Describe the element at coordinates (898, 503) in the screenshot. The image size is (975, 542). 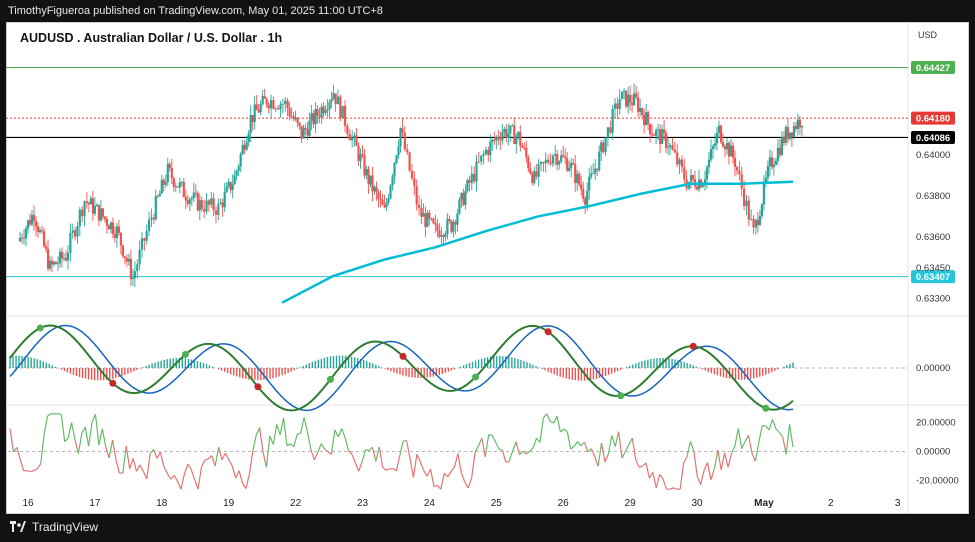
I see `x-tick-label: 3` at that location.